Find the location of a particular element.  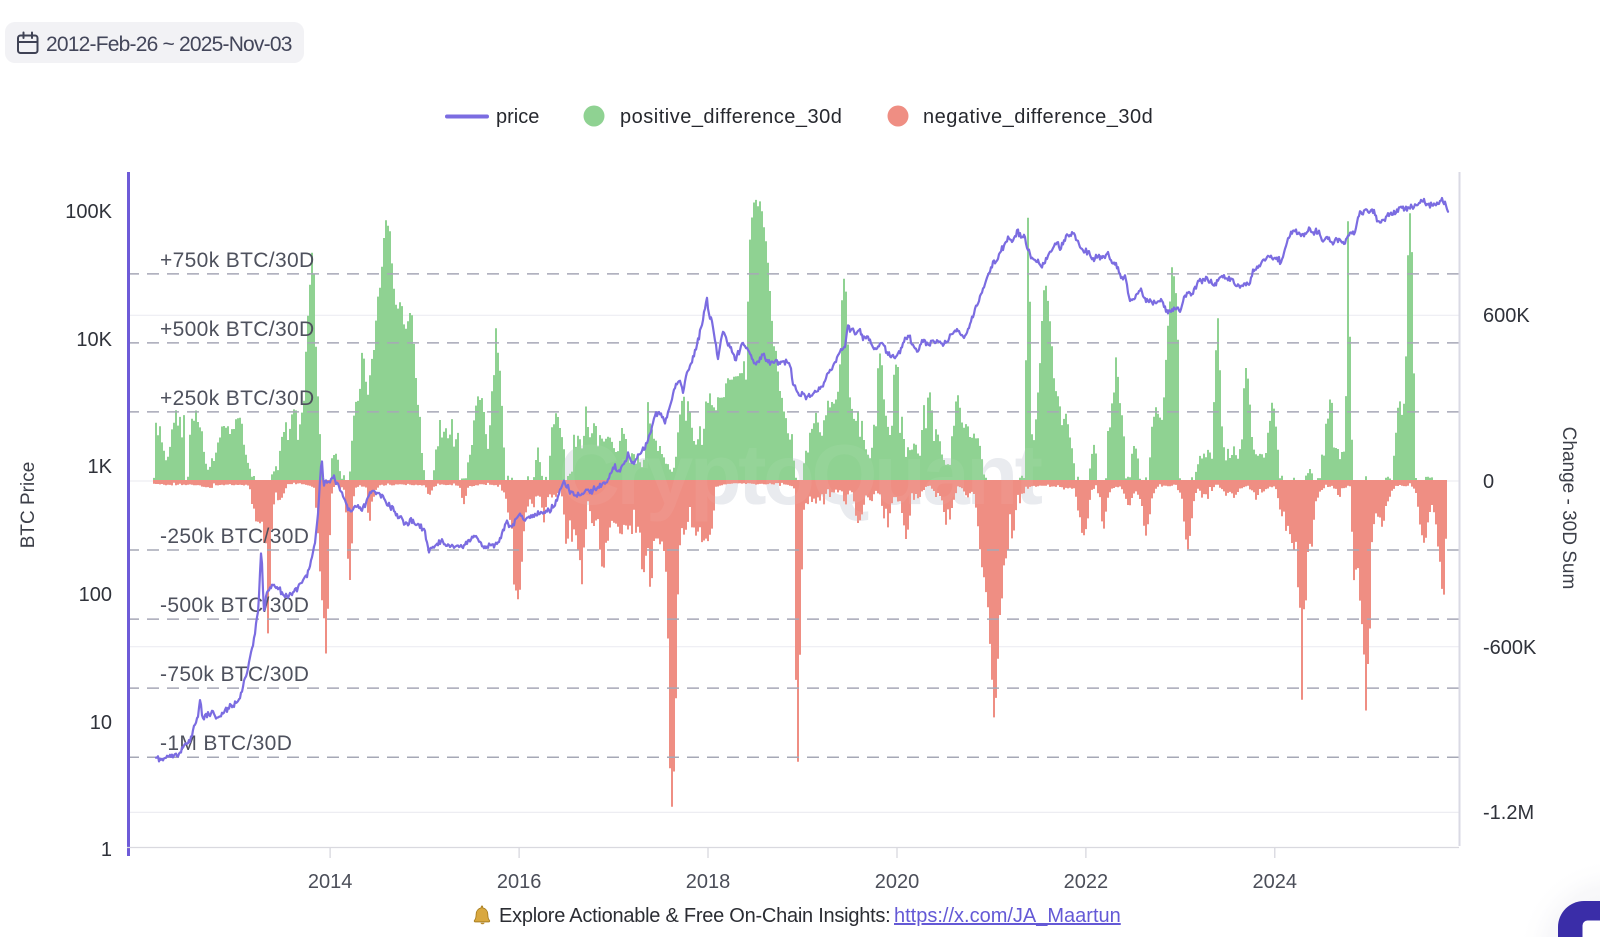

svg-text: 100 is located at coordinates (95, 595).